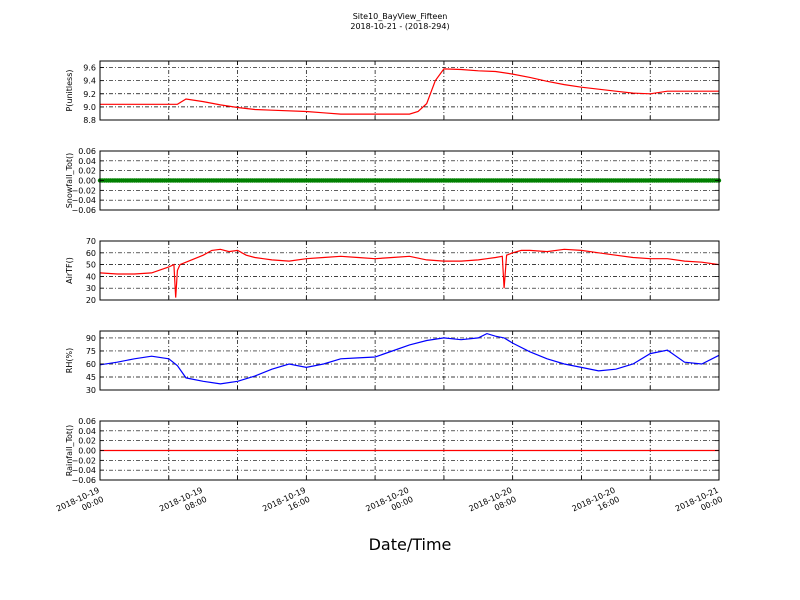  Describe the element at coordinates (91, 377) in the screenshot. I see `y-tick-label: 45` at that location.